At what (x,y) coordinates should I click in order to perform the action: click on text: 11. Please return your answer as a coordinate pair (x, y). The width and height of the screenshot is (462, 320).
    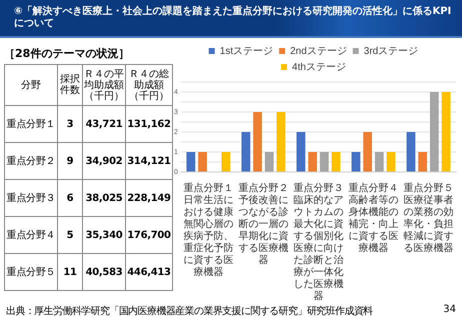
    Looking at the image, I should click on (70, 272).